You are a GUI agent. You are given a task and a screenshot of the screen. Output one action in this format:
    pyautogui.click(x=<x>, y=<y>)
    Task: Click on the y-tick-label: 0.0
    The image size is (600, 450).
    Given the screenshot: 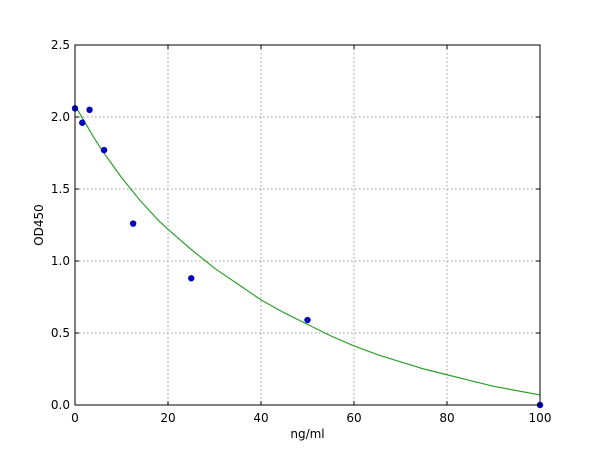 What is the action you would take?
    pyautogui.click(x=60, y=405)
    